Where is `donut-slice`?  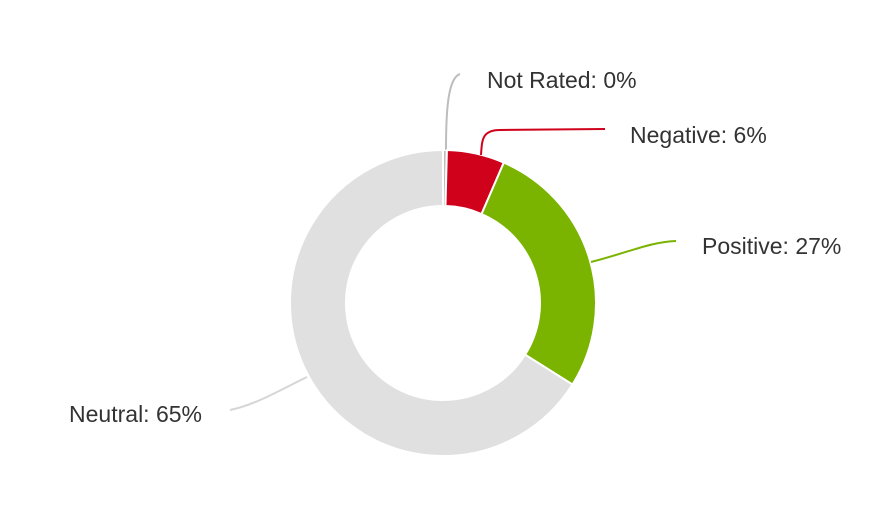
donut-slice is located at coordinates (538, 273).